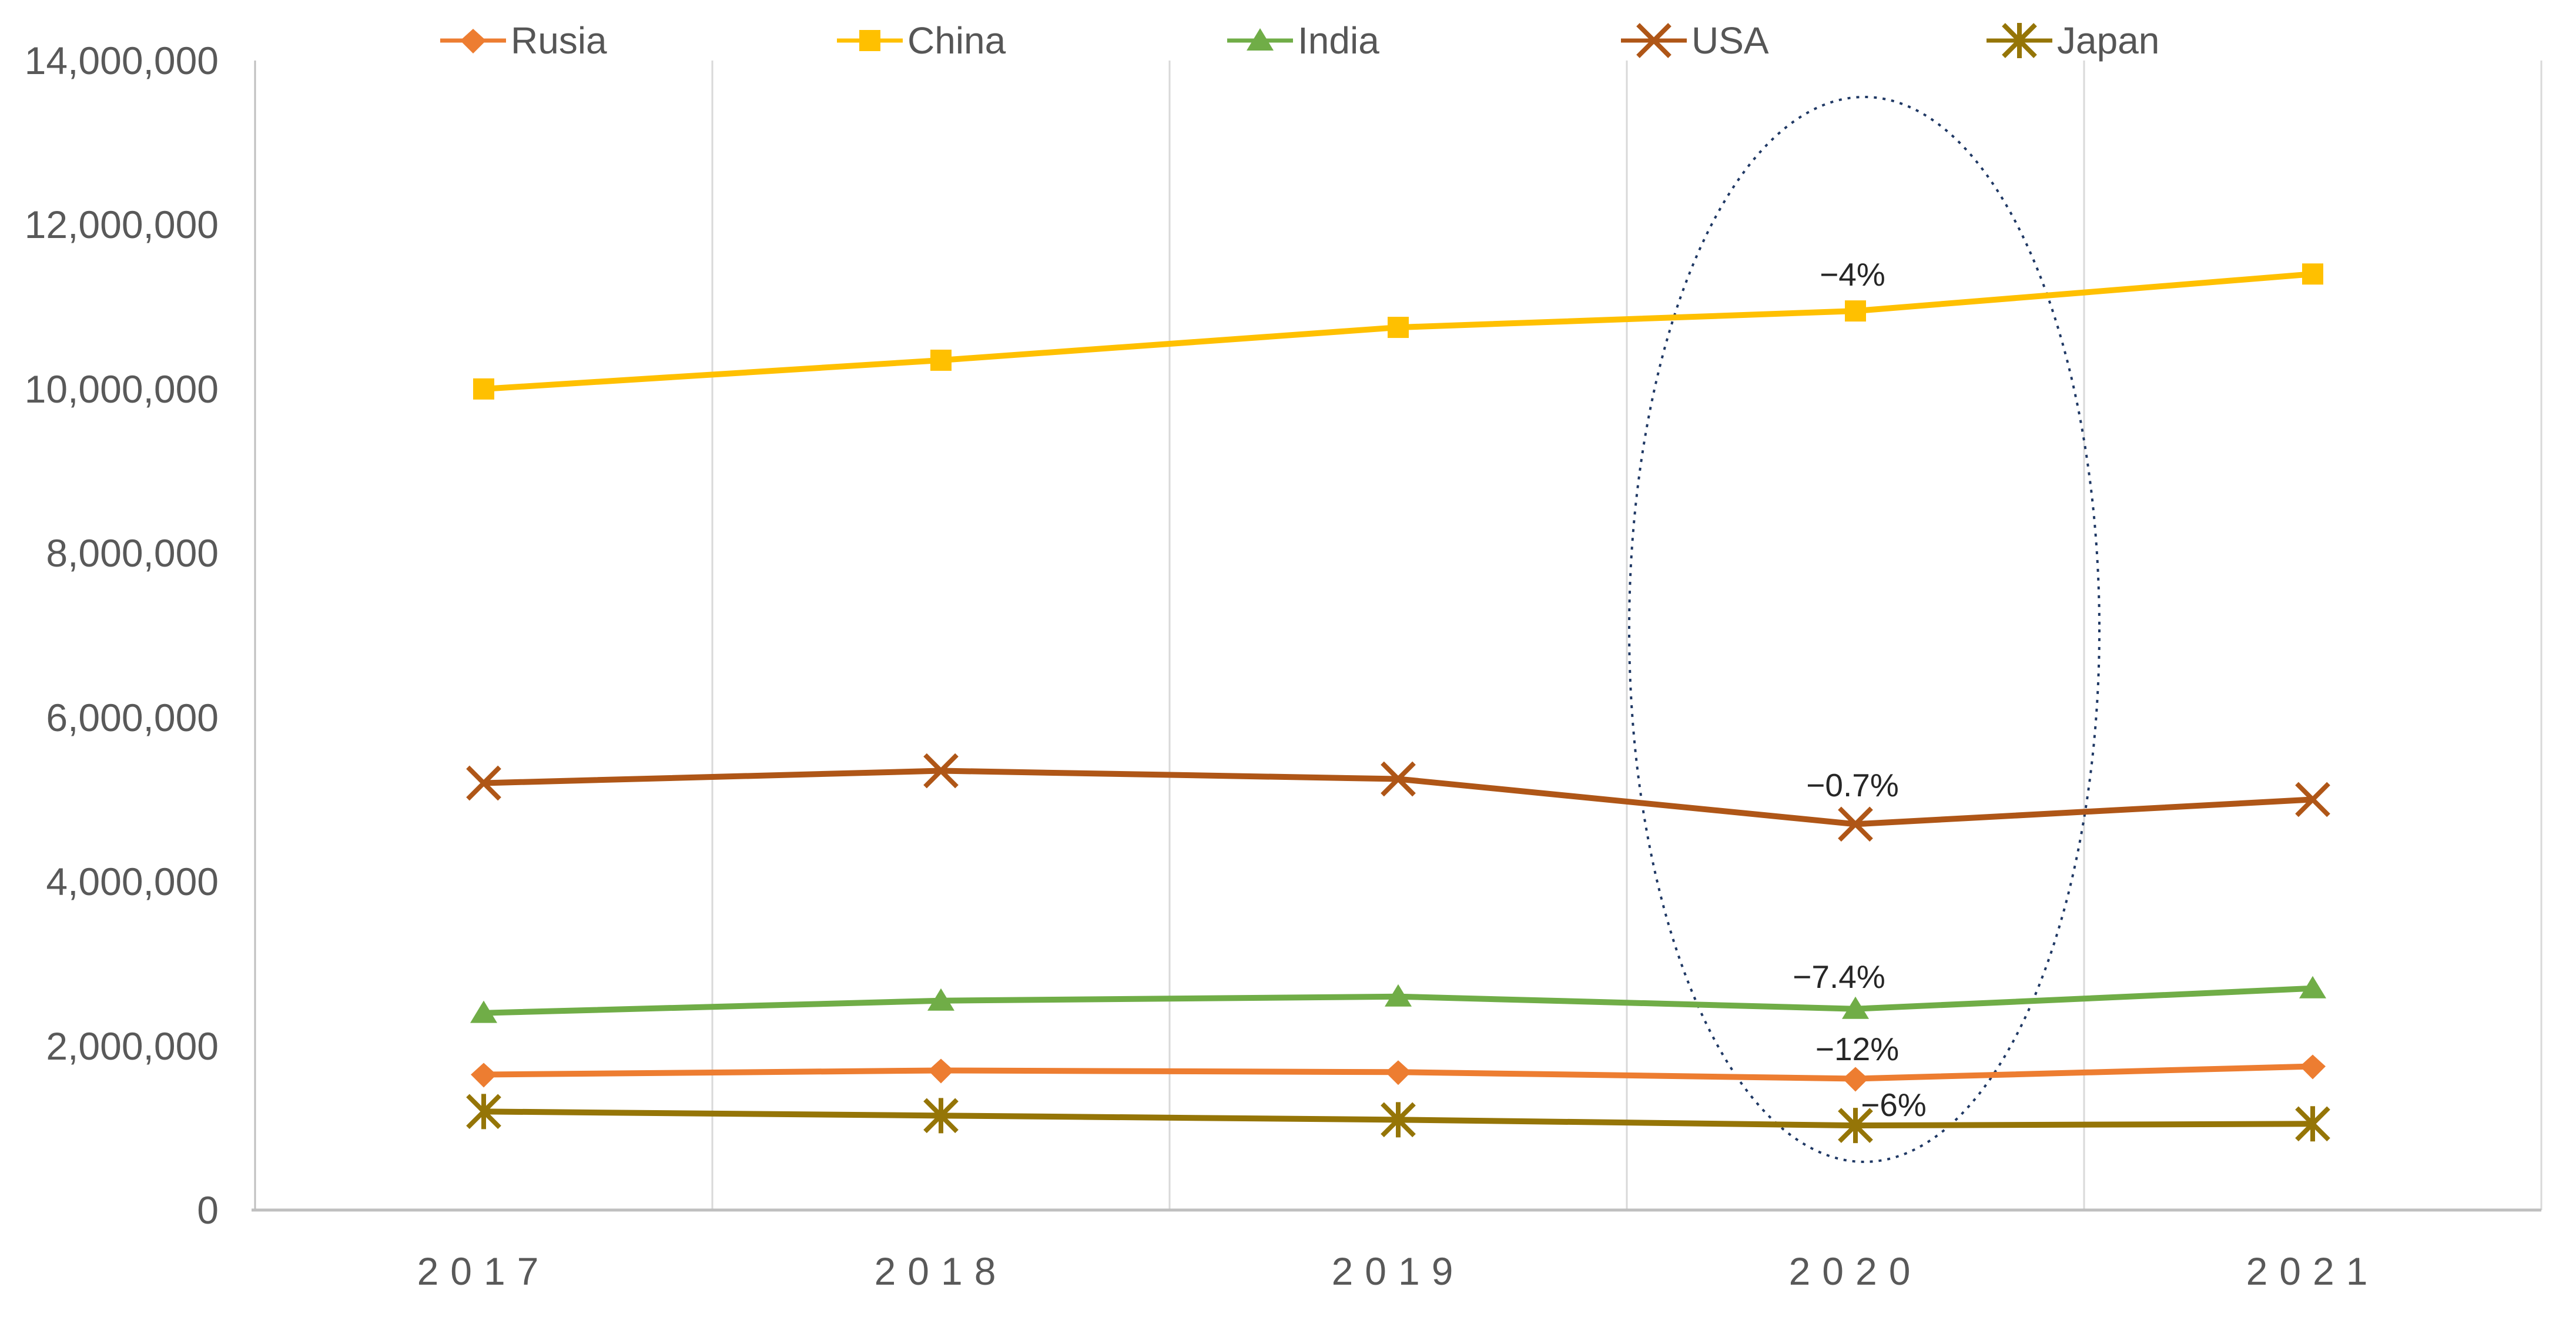  I want to click on data-point-india-2020, so click(1855, 1007).